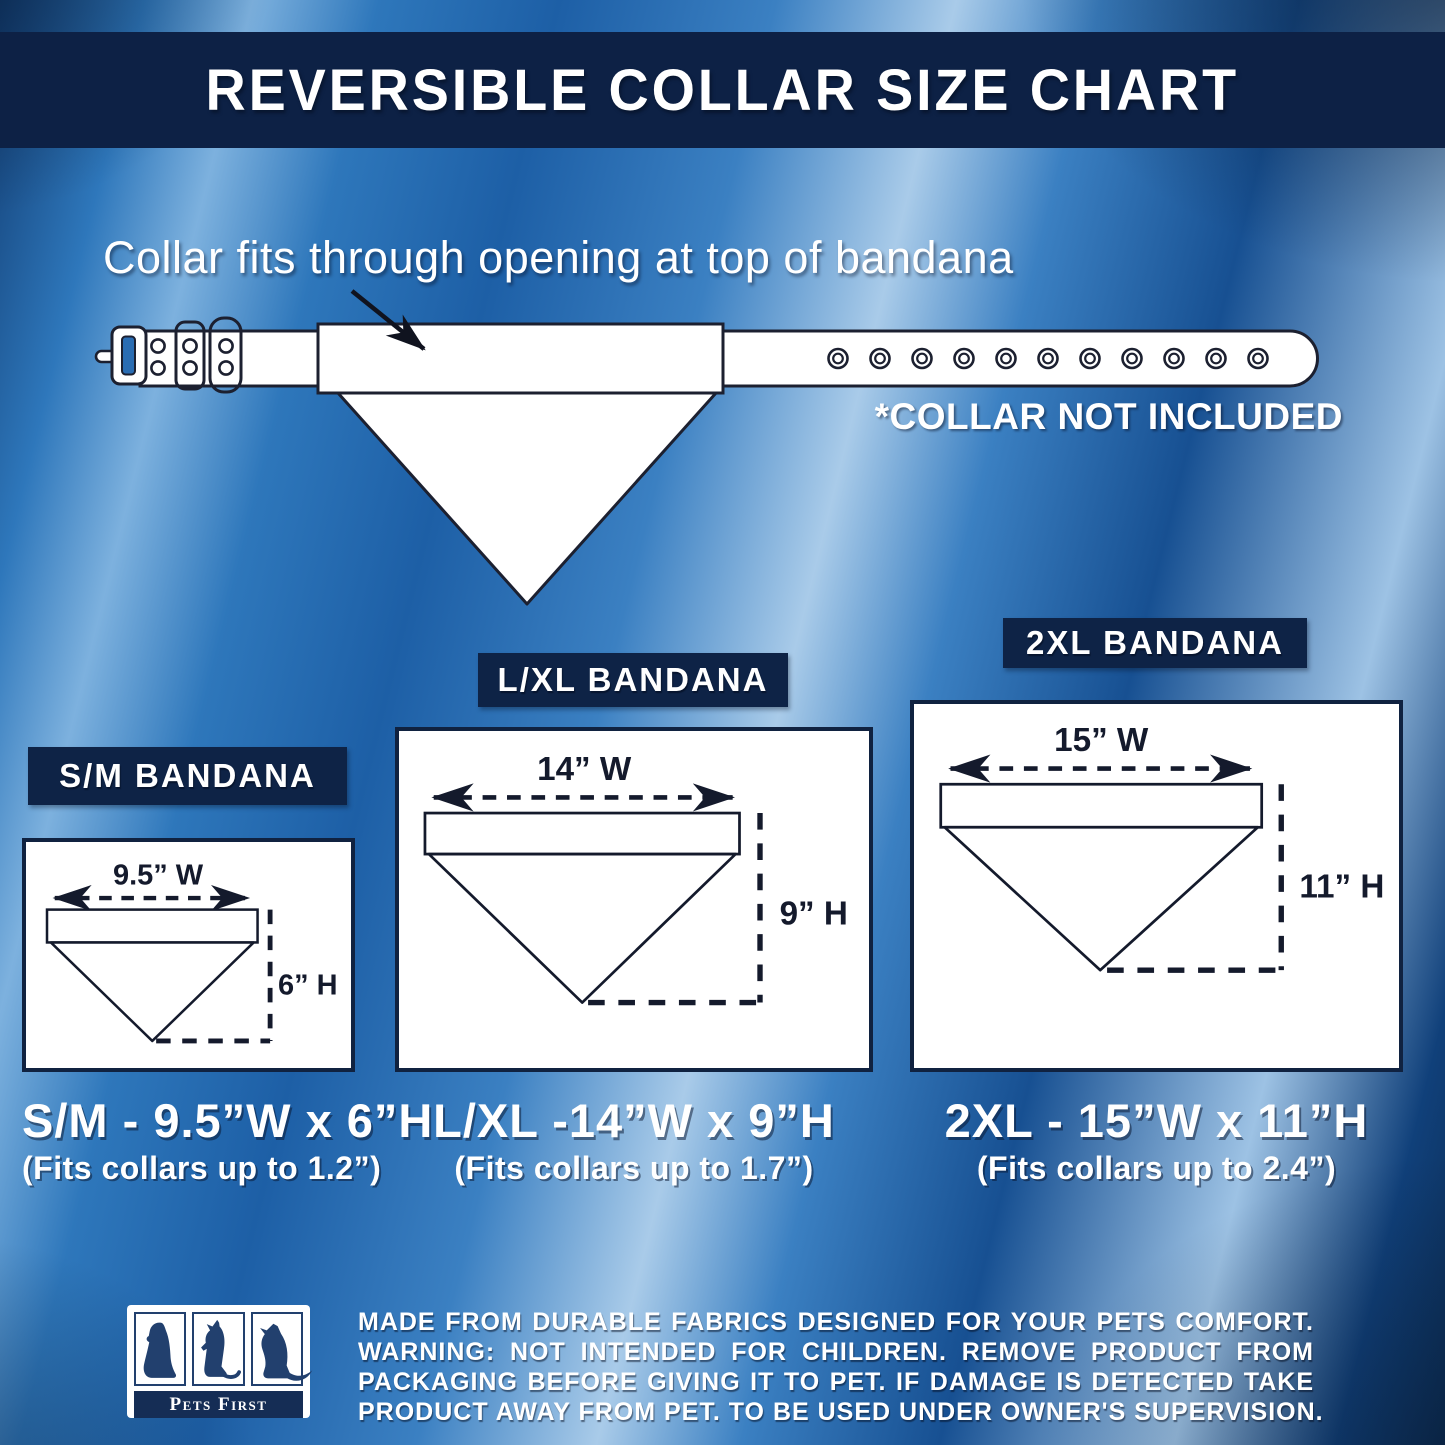 The height and width of the screenshot is (1445, 1445). I want to click on width-dimension-label: 14” W, so click(584, 769).